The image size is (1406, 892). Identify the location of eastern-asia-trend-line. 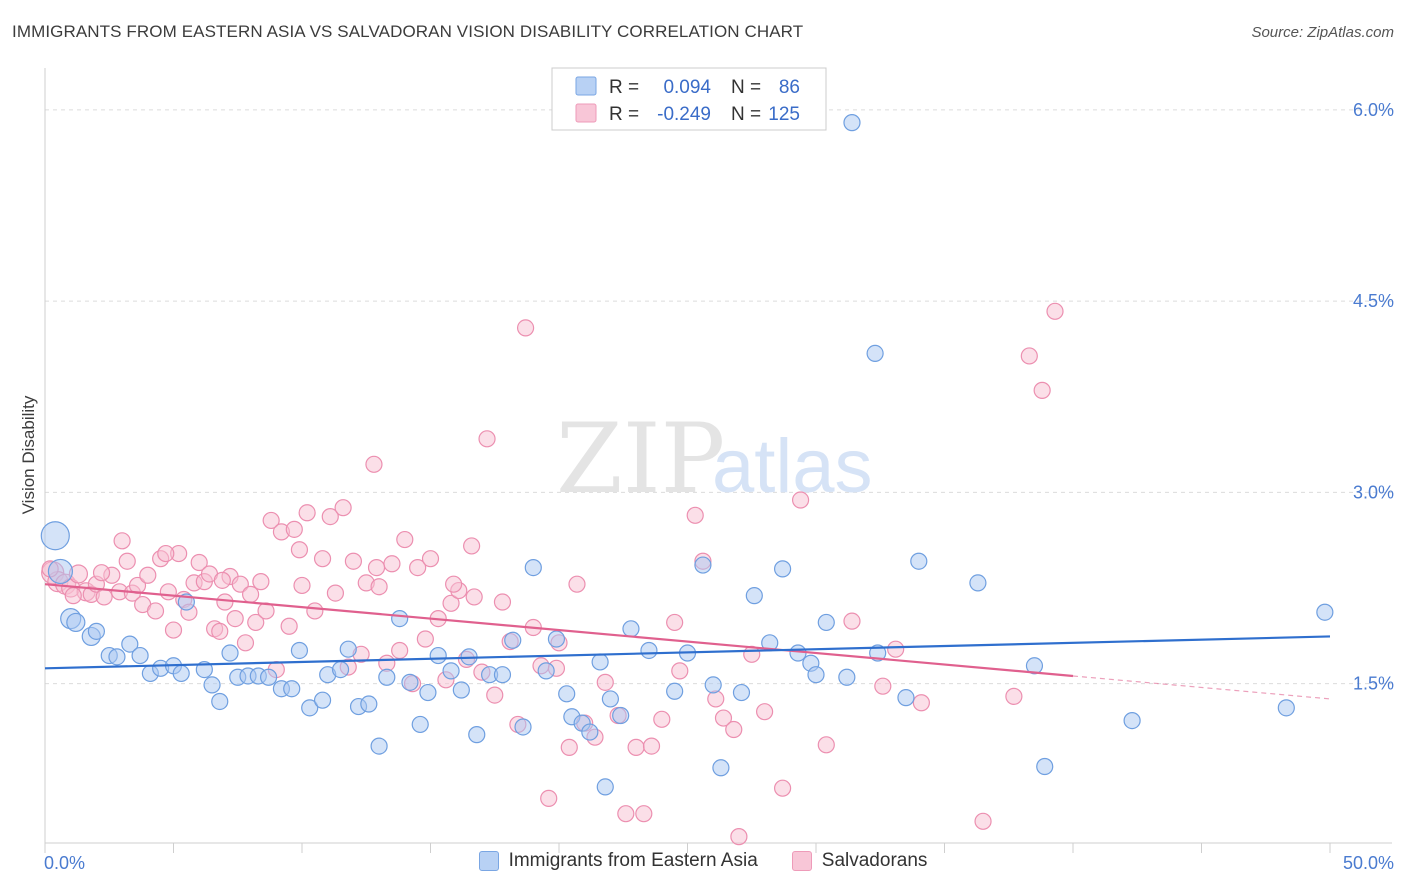
(687, 652).